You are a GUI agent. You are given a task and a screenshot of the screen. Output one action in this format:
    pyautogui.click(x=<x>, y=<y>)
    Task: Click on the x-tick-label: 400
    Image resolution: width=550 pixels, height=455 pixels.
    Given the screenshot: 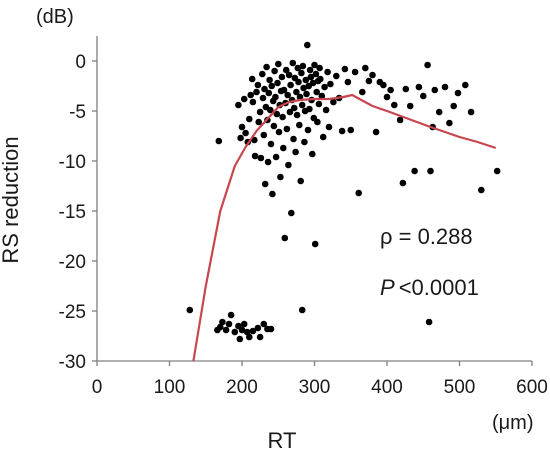 What is the action you would take?
    pyautogui.click(x=387, y=387)
    